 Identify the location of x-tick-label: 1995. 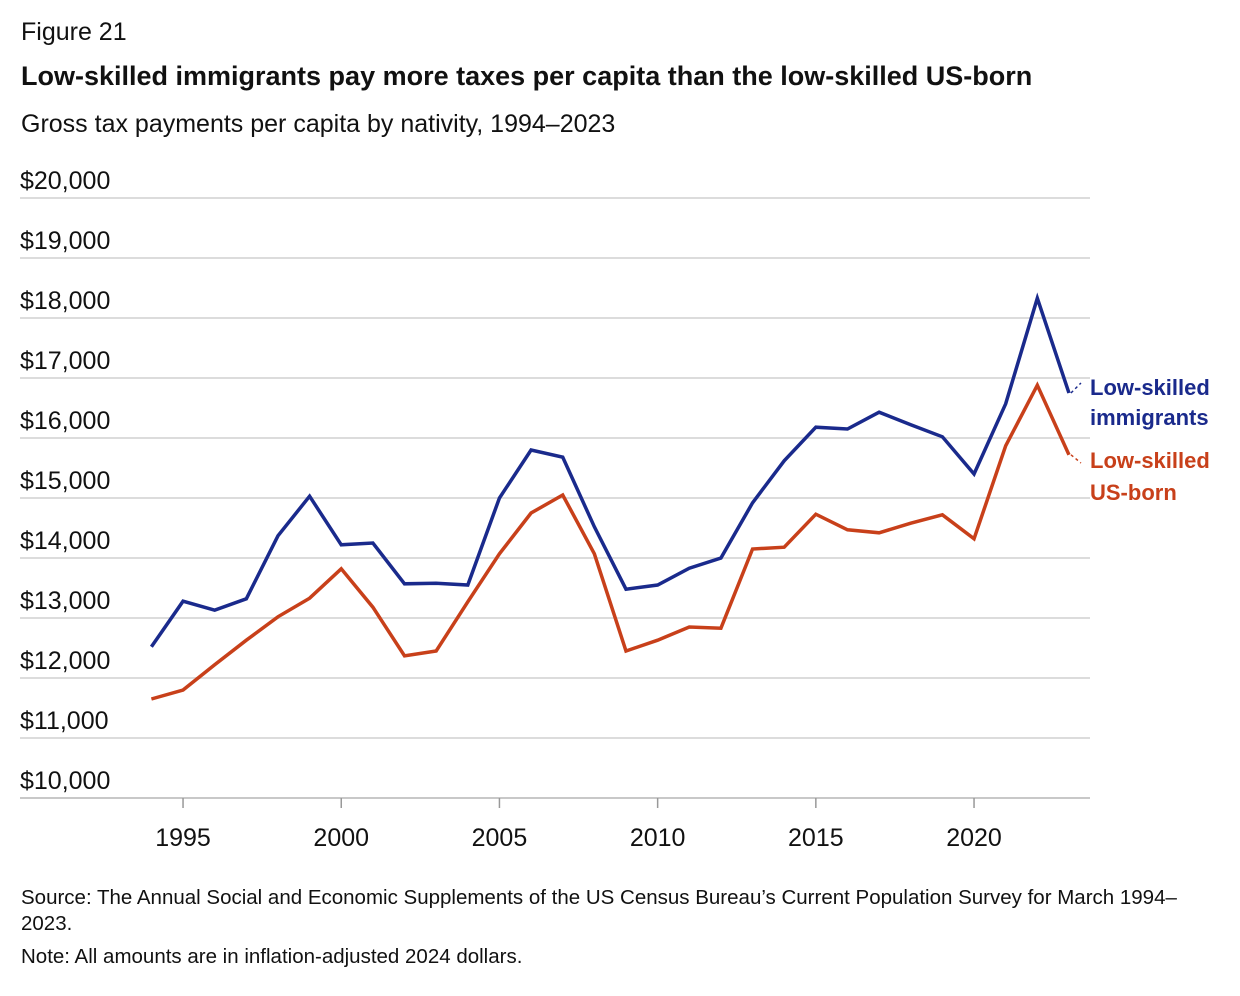
(183, 838).